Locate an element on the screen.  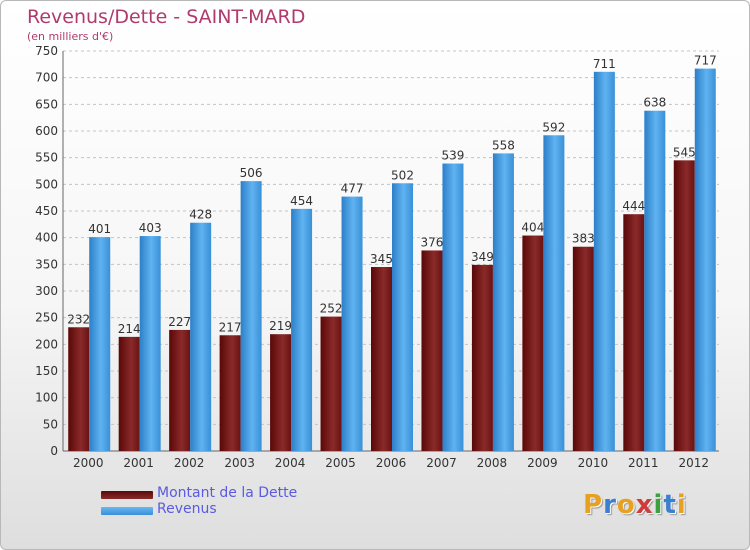
chart-subtitle: (en milliers d'€) is located at coordinates (70, 36).